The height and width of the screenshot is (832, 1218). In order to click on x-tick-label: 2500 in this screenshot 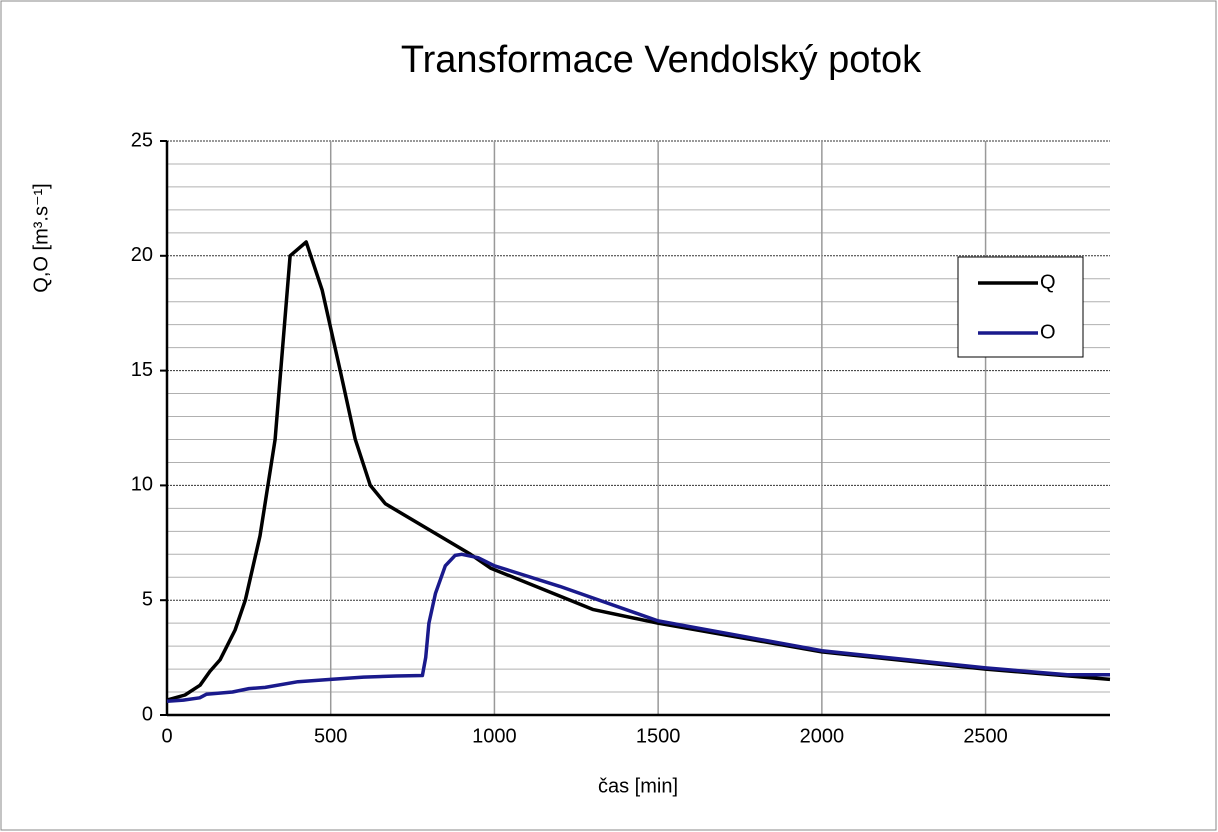, I will do `click(985, 736)`.